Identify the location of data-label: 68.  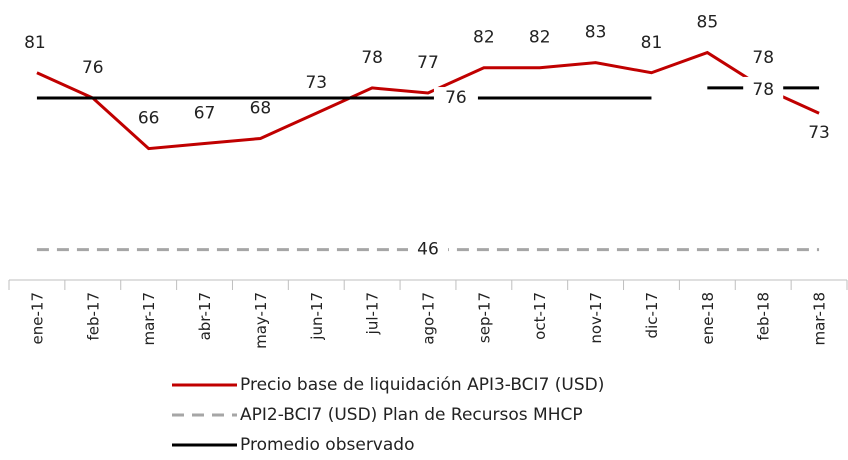
(261, 108).